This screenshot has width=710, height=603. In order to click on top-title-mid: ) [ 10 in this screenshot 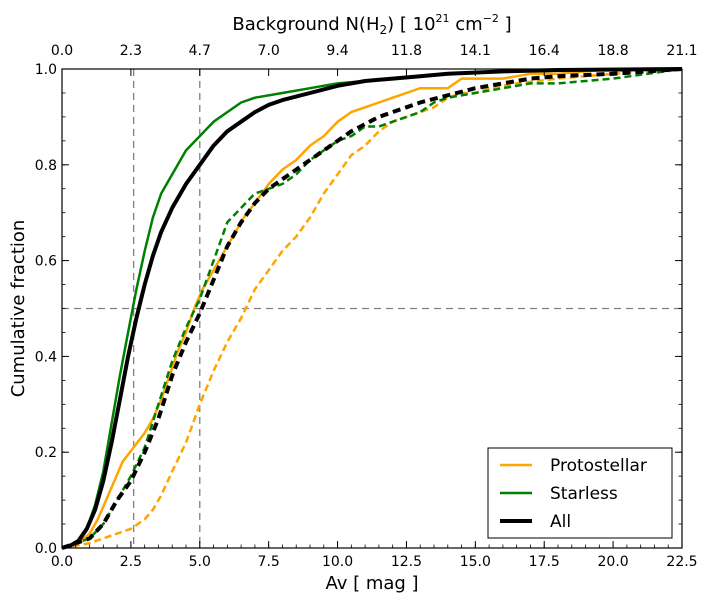, I will do `click(411, 24)`.